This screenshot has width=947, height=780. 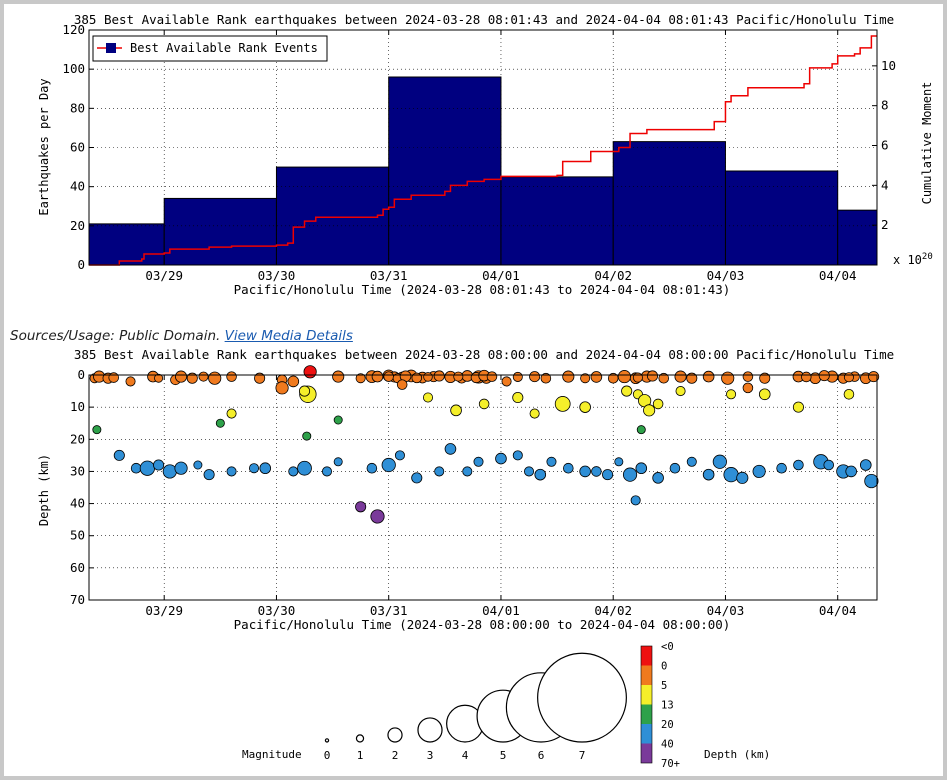 What do you see at coordinates (115, 336) in the screenshot?
I see `sources-label: Sources/Usage: Public Domain.` at bounding box center [115, 336].